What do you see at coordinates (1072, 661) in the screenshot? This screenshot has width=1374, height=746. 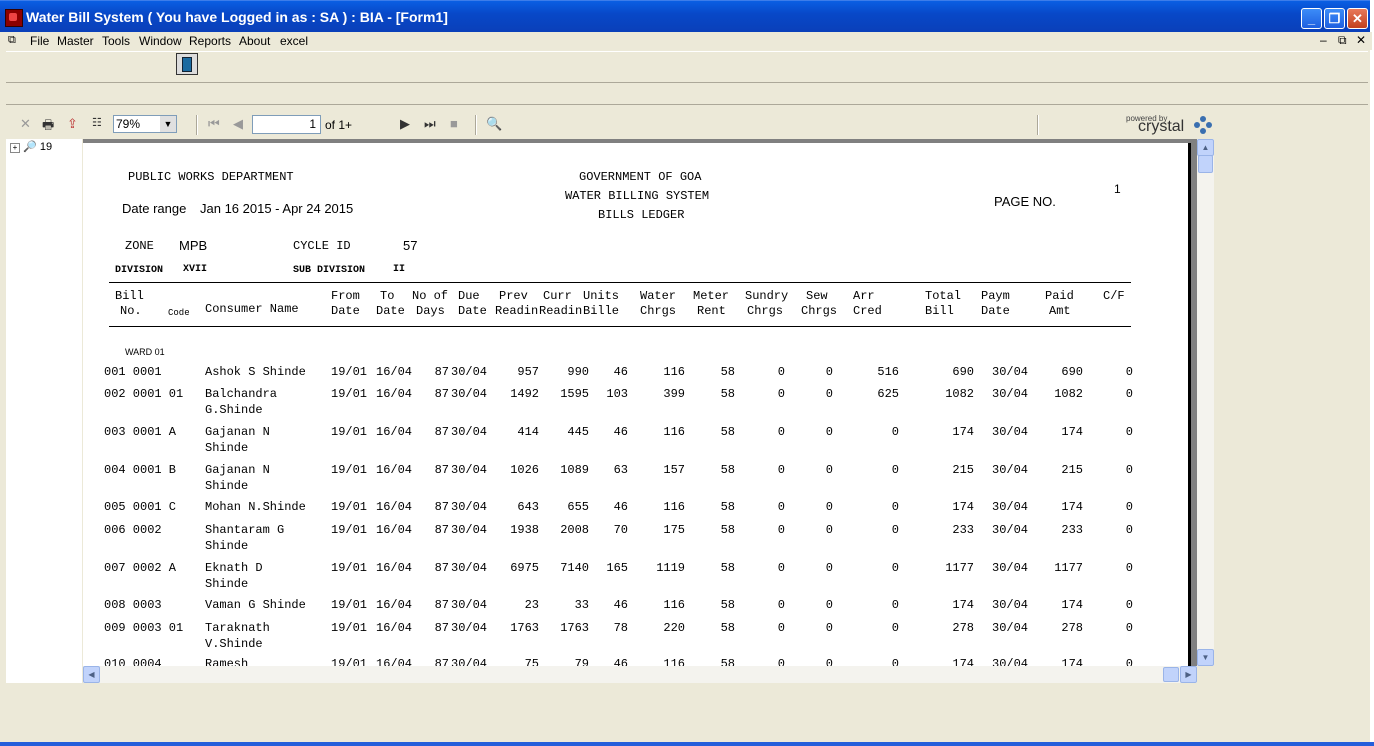 I see `cell-paid: 174` at bounding box center [1072, 661].